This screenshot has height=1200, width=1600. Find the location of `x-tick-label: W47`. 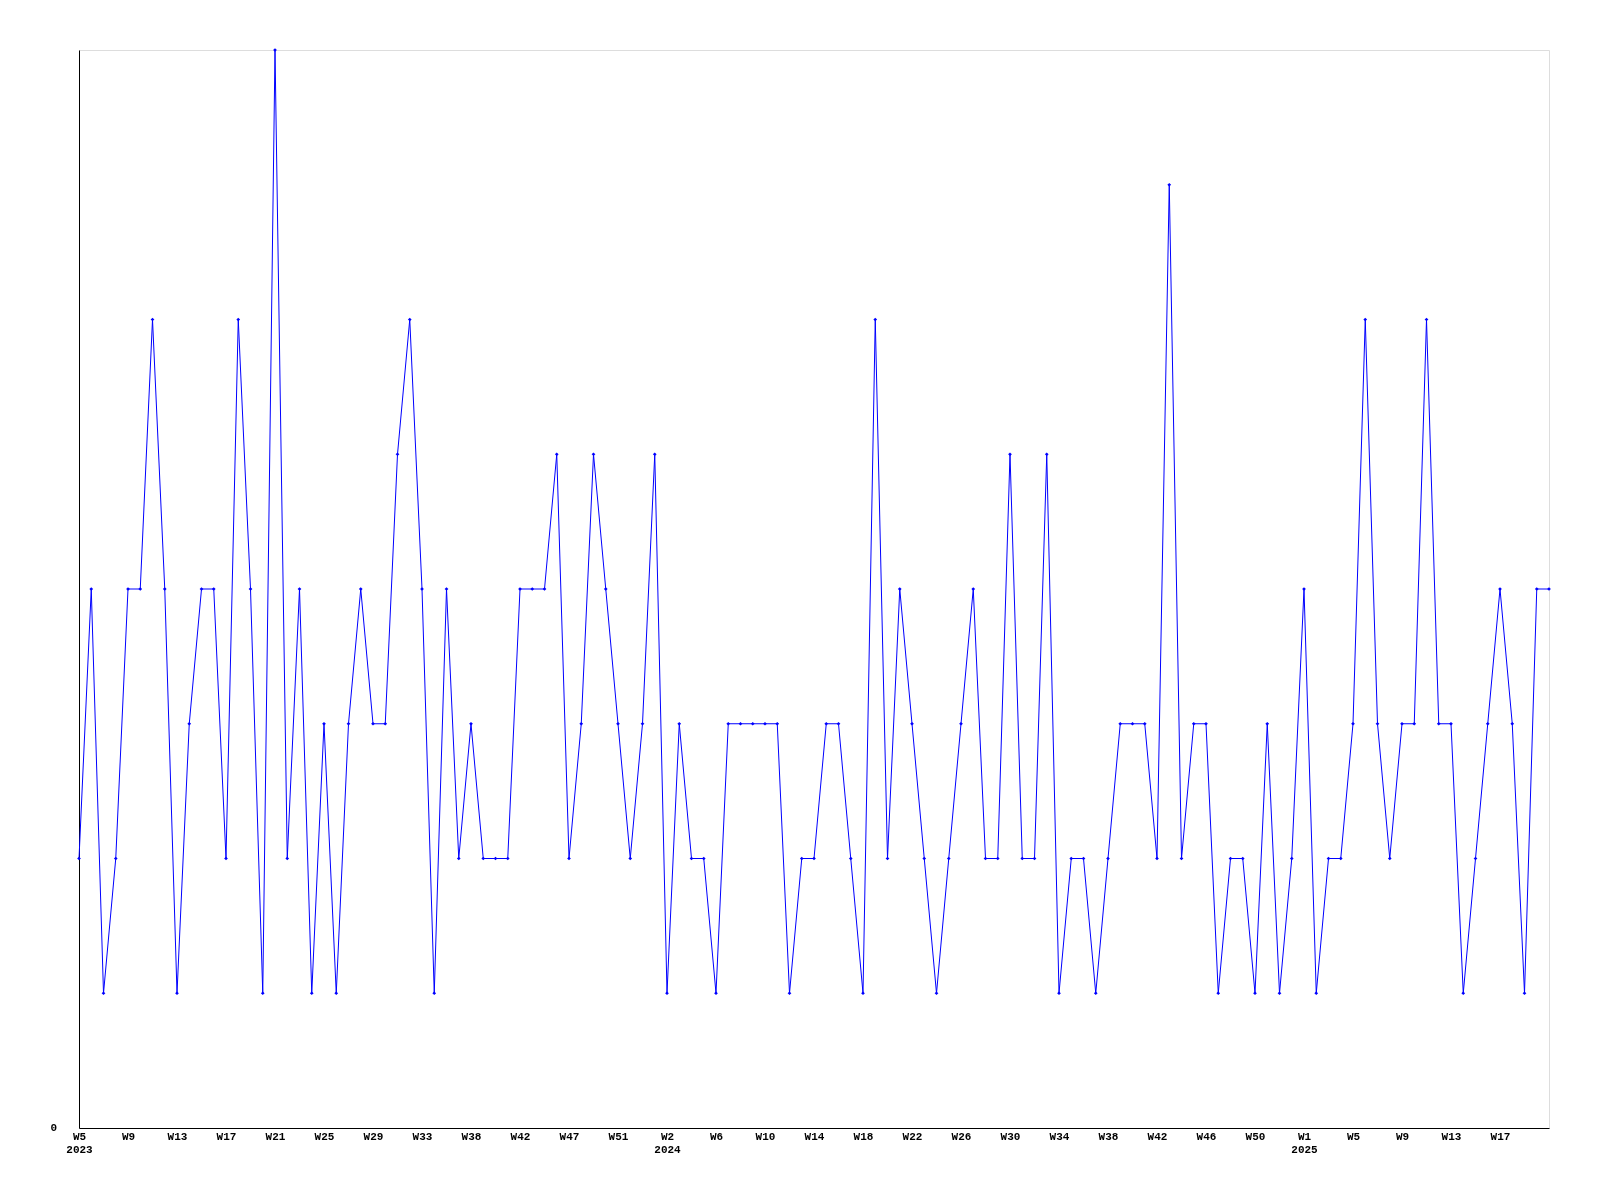

x-tick-label: W47 is located at coordinates (569, 1136).